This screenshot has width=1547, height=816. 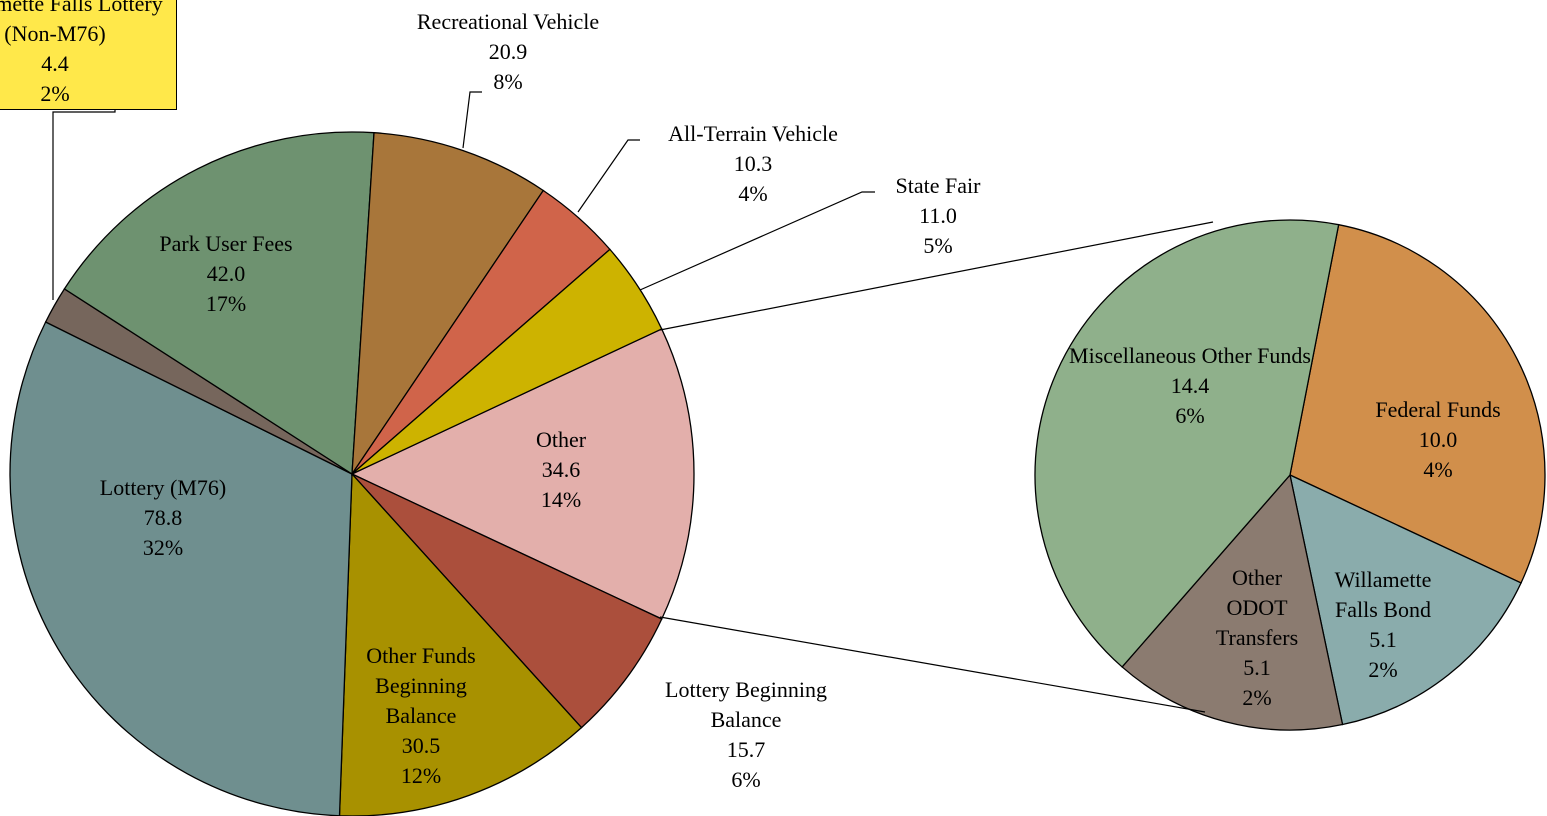 I want to click on category-label: Willamette Falls Lottery (Non-M76), so click(x=81, y=23).